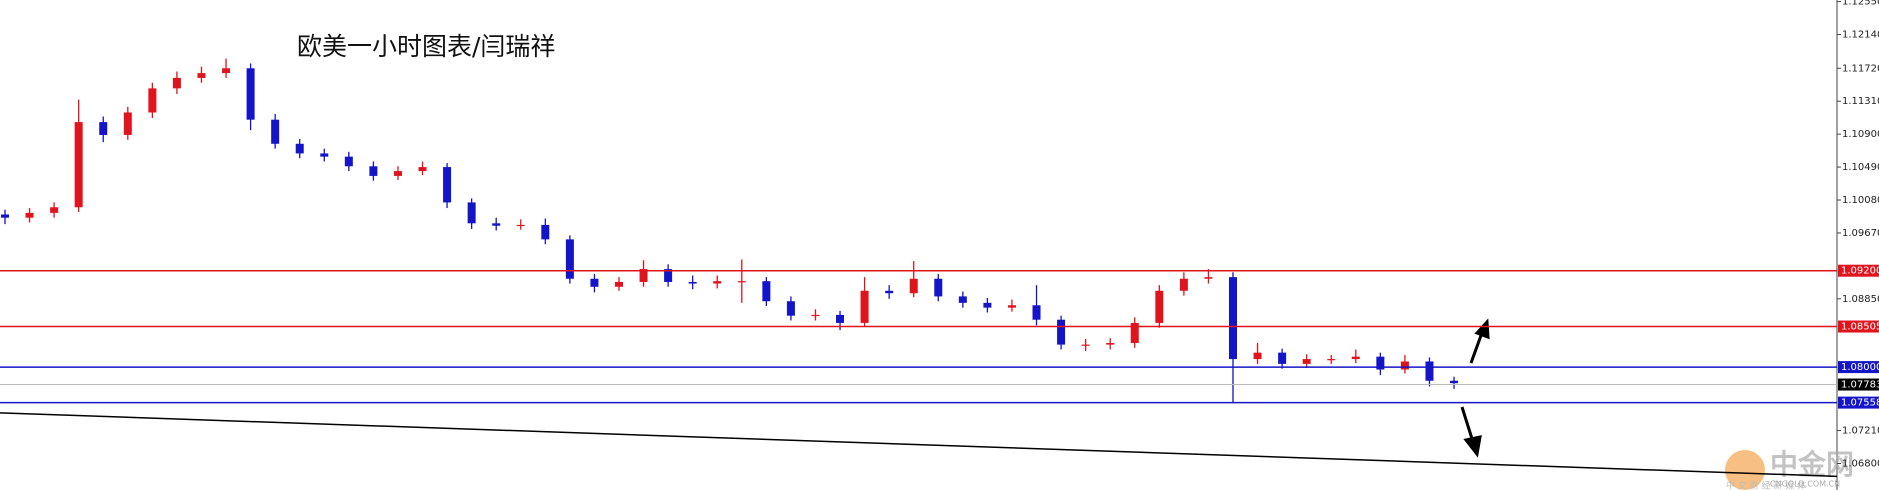 This screenshot has height=490, width=1879. Describe the element at coordinates (1805, 484) in the screenshot. I see `watermark-site: CNGOLD.COM.CN` at that location.